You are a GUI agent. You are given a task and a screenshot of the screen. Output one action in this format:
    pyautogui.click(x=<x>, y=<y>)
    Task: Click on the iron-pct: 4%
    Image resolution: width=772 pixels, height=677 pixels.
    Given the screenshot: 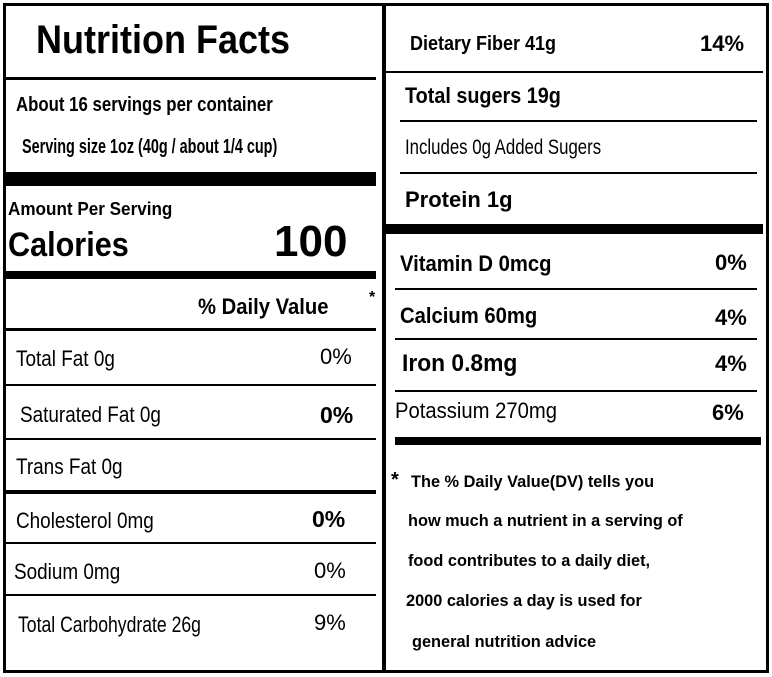 What is the action you would take?
    pyautogui.click(x=731, y=363)
    